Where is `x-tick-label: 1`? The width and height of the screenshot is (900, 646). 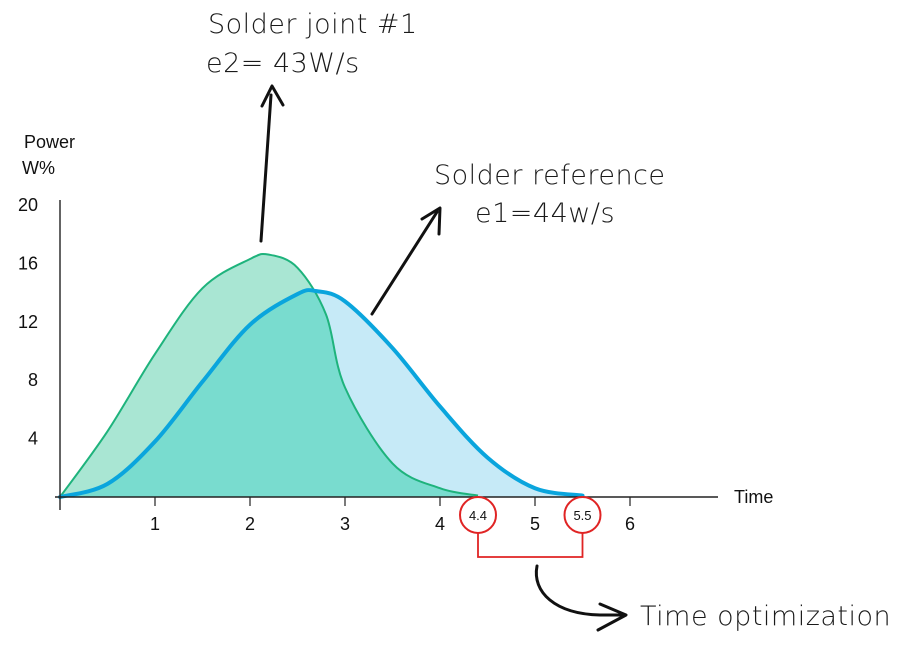 x-tick-label: 1 is located at coordinates (155, 524).